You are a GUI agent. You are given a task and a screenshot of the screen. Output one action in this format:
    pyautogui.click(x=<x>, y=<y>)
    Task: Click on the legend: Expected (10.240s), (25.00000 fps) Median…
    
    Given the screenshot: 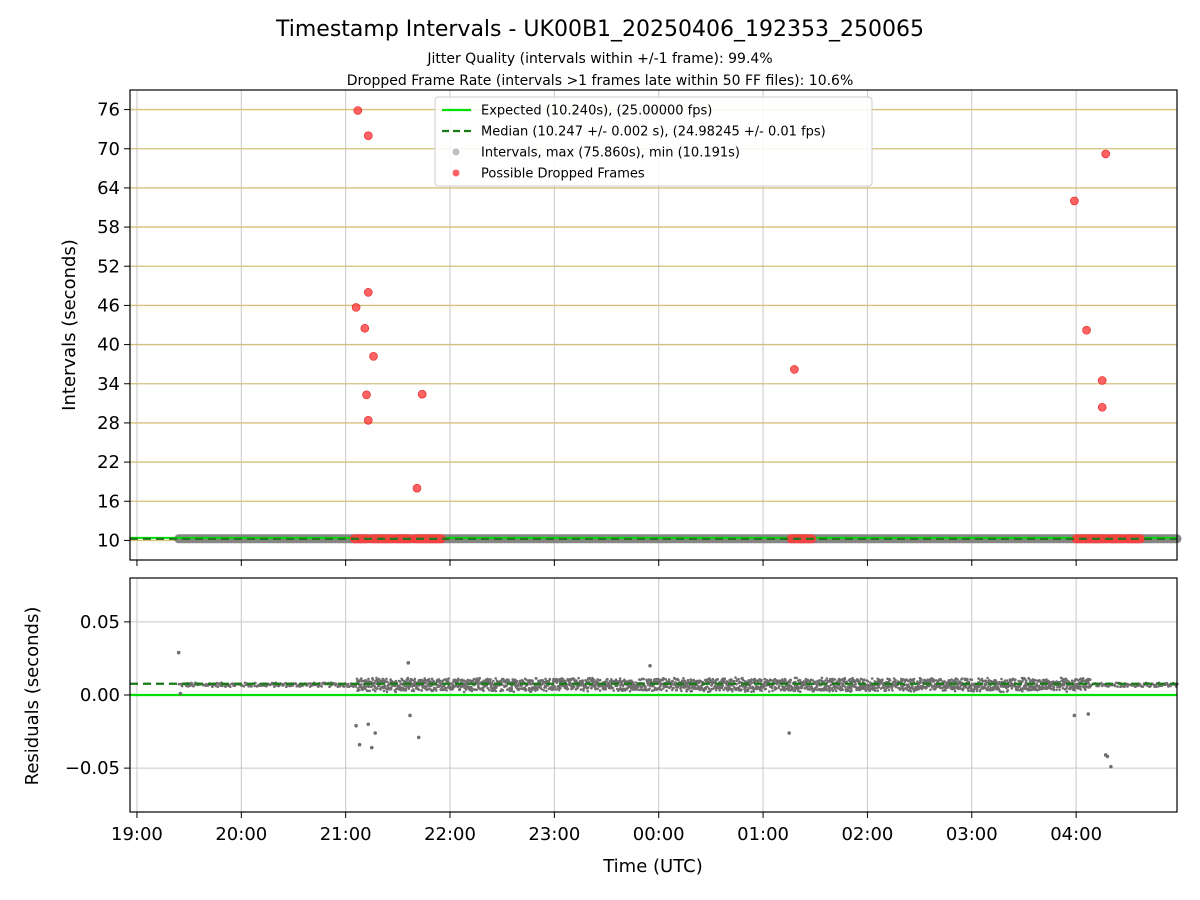 What is the action you would take?
    pyautogui.click(x=653, y=141)
    